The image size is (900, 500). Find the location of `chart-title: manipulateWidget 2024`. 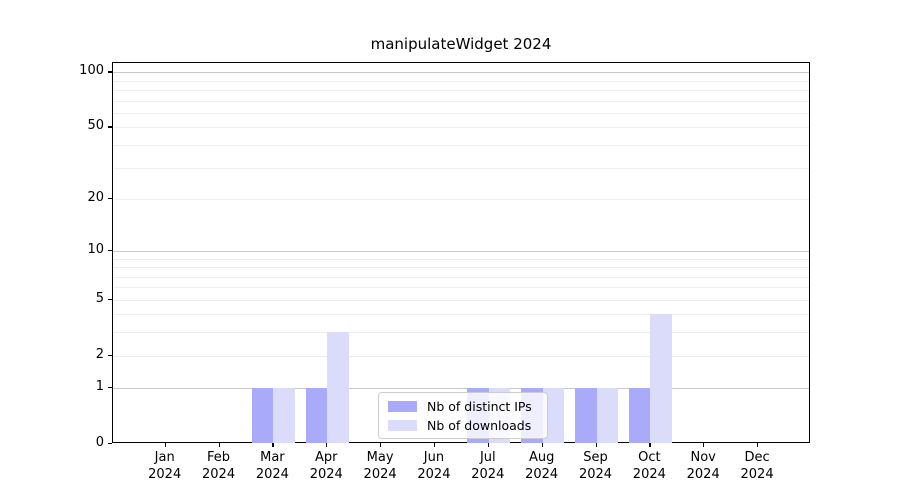

chart-title: manipulateWidget 2024 is located at coordinates (461, 44).